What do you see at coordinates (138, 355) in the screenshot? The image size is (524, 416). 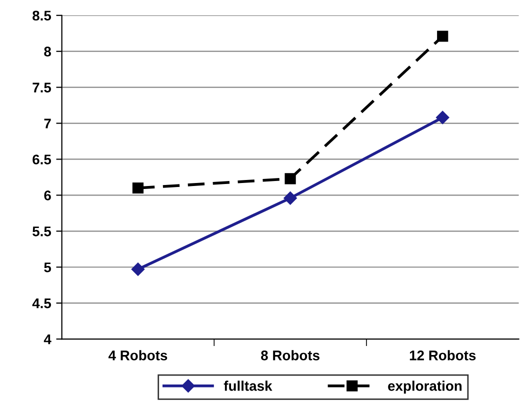 I see `x-tick-label: 4 Robots` at bounding box center [138, 355].